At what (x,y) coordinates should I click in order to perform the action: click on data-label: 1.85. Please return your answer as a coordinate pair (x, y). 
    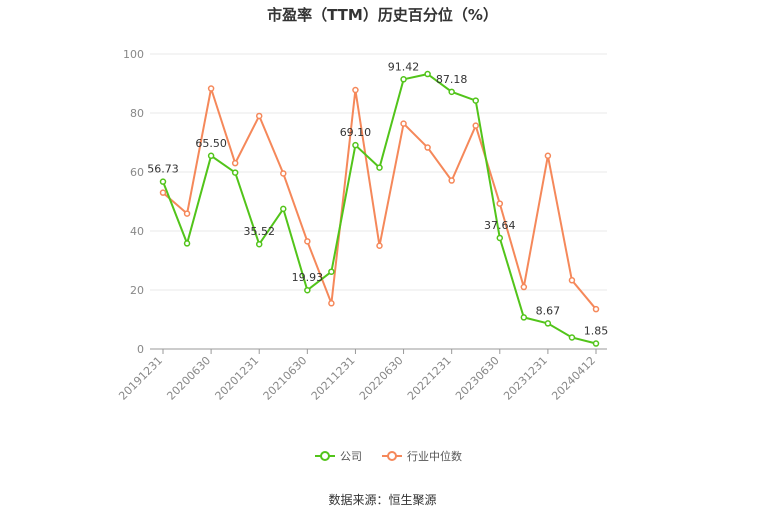
    Looking at the image, I should click on (596, 331).